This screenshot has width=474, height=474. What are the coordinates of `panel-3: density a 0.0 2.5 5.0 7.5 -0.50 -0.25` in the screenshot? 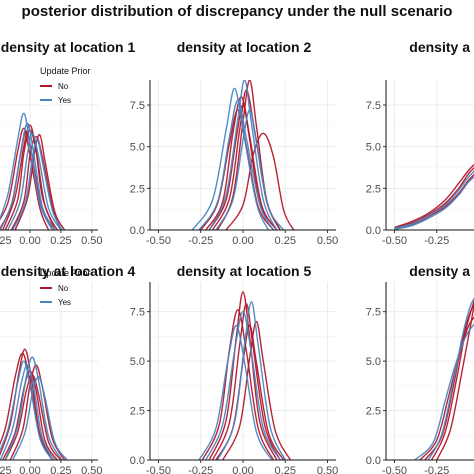 It's located at (420, 143).